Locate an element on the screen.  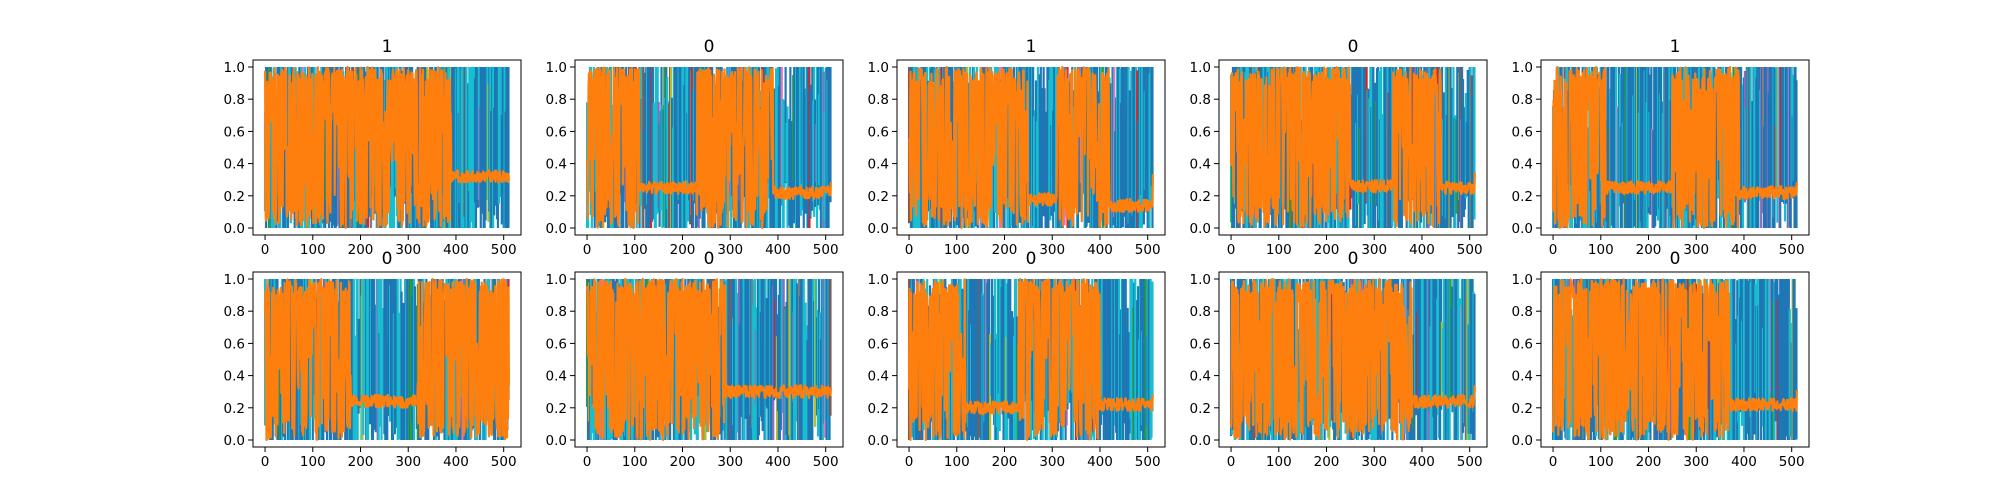
subplot-2: 0 0 100 200 300 400 500 0.0 0.2 0.4 0.6 0.8 1.0 is located at coordinates (695, 147).